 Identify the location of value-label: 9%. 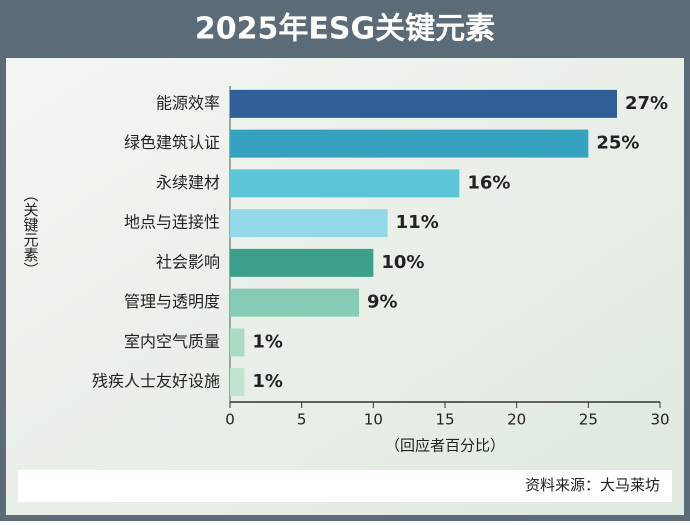
(382, 302).